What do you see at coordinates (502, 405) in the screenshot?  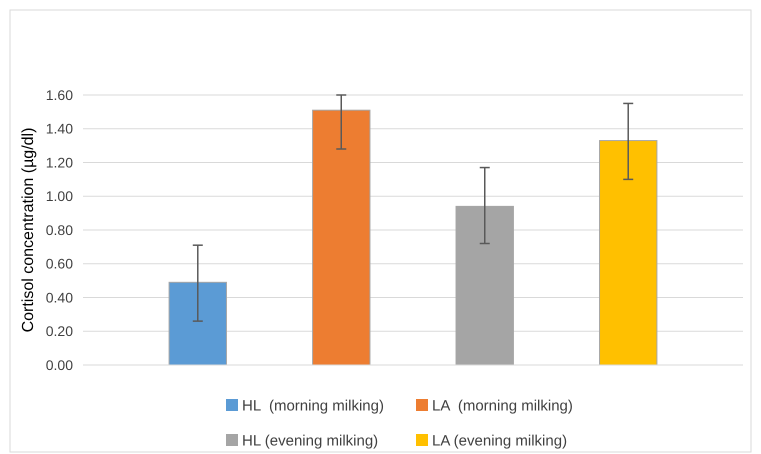 I see `legend-label: LA (morning milking)` at bounding box center [502, 405].